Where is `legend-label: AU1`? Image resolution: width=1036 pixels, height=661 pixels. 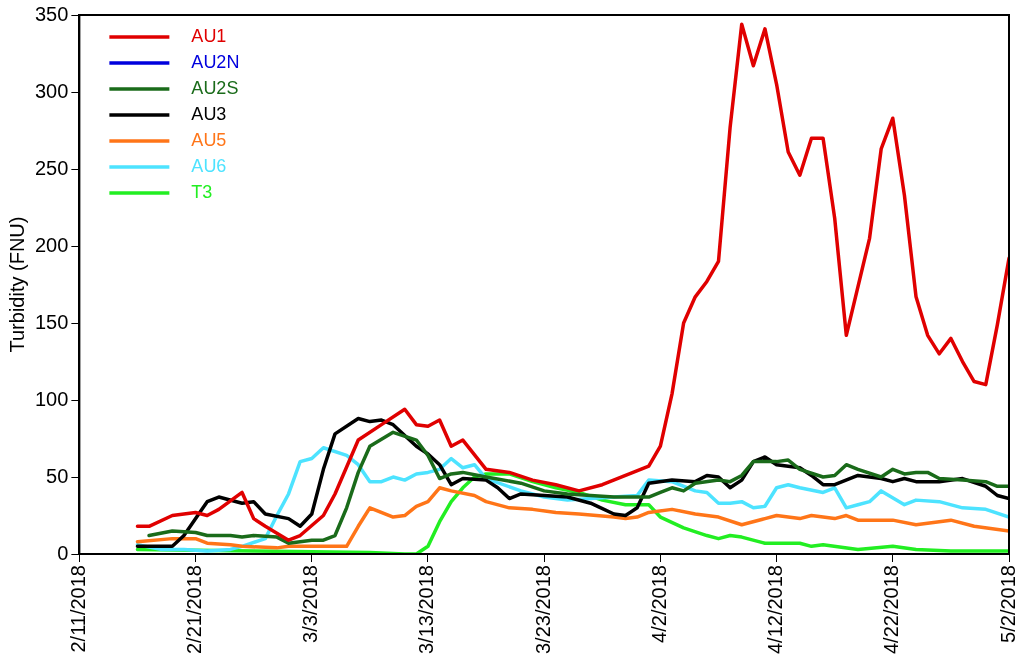
legend-label: AU1 is located at coordinates (209, 35).